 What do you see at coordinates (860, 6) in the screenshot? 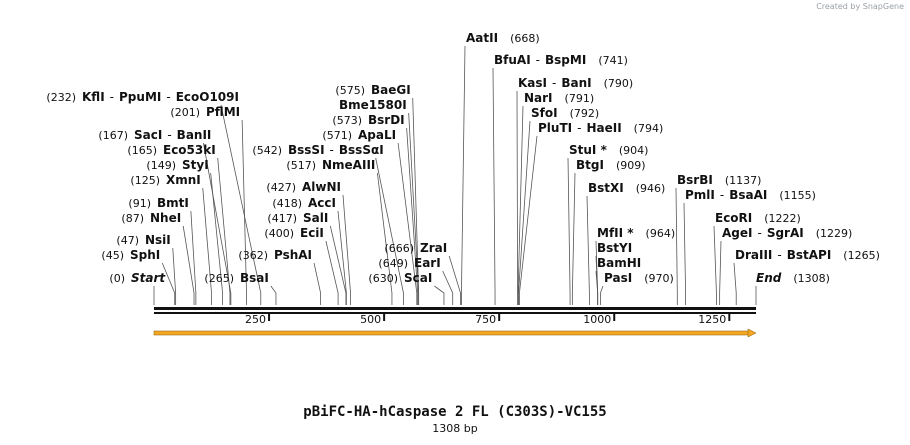
I see `snapgene-credit: Created by SnapGene` at bounding box center [860, 6].